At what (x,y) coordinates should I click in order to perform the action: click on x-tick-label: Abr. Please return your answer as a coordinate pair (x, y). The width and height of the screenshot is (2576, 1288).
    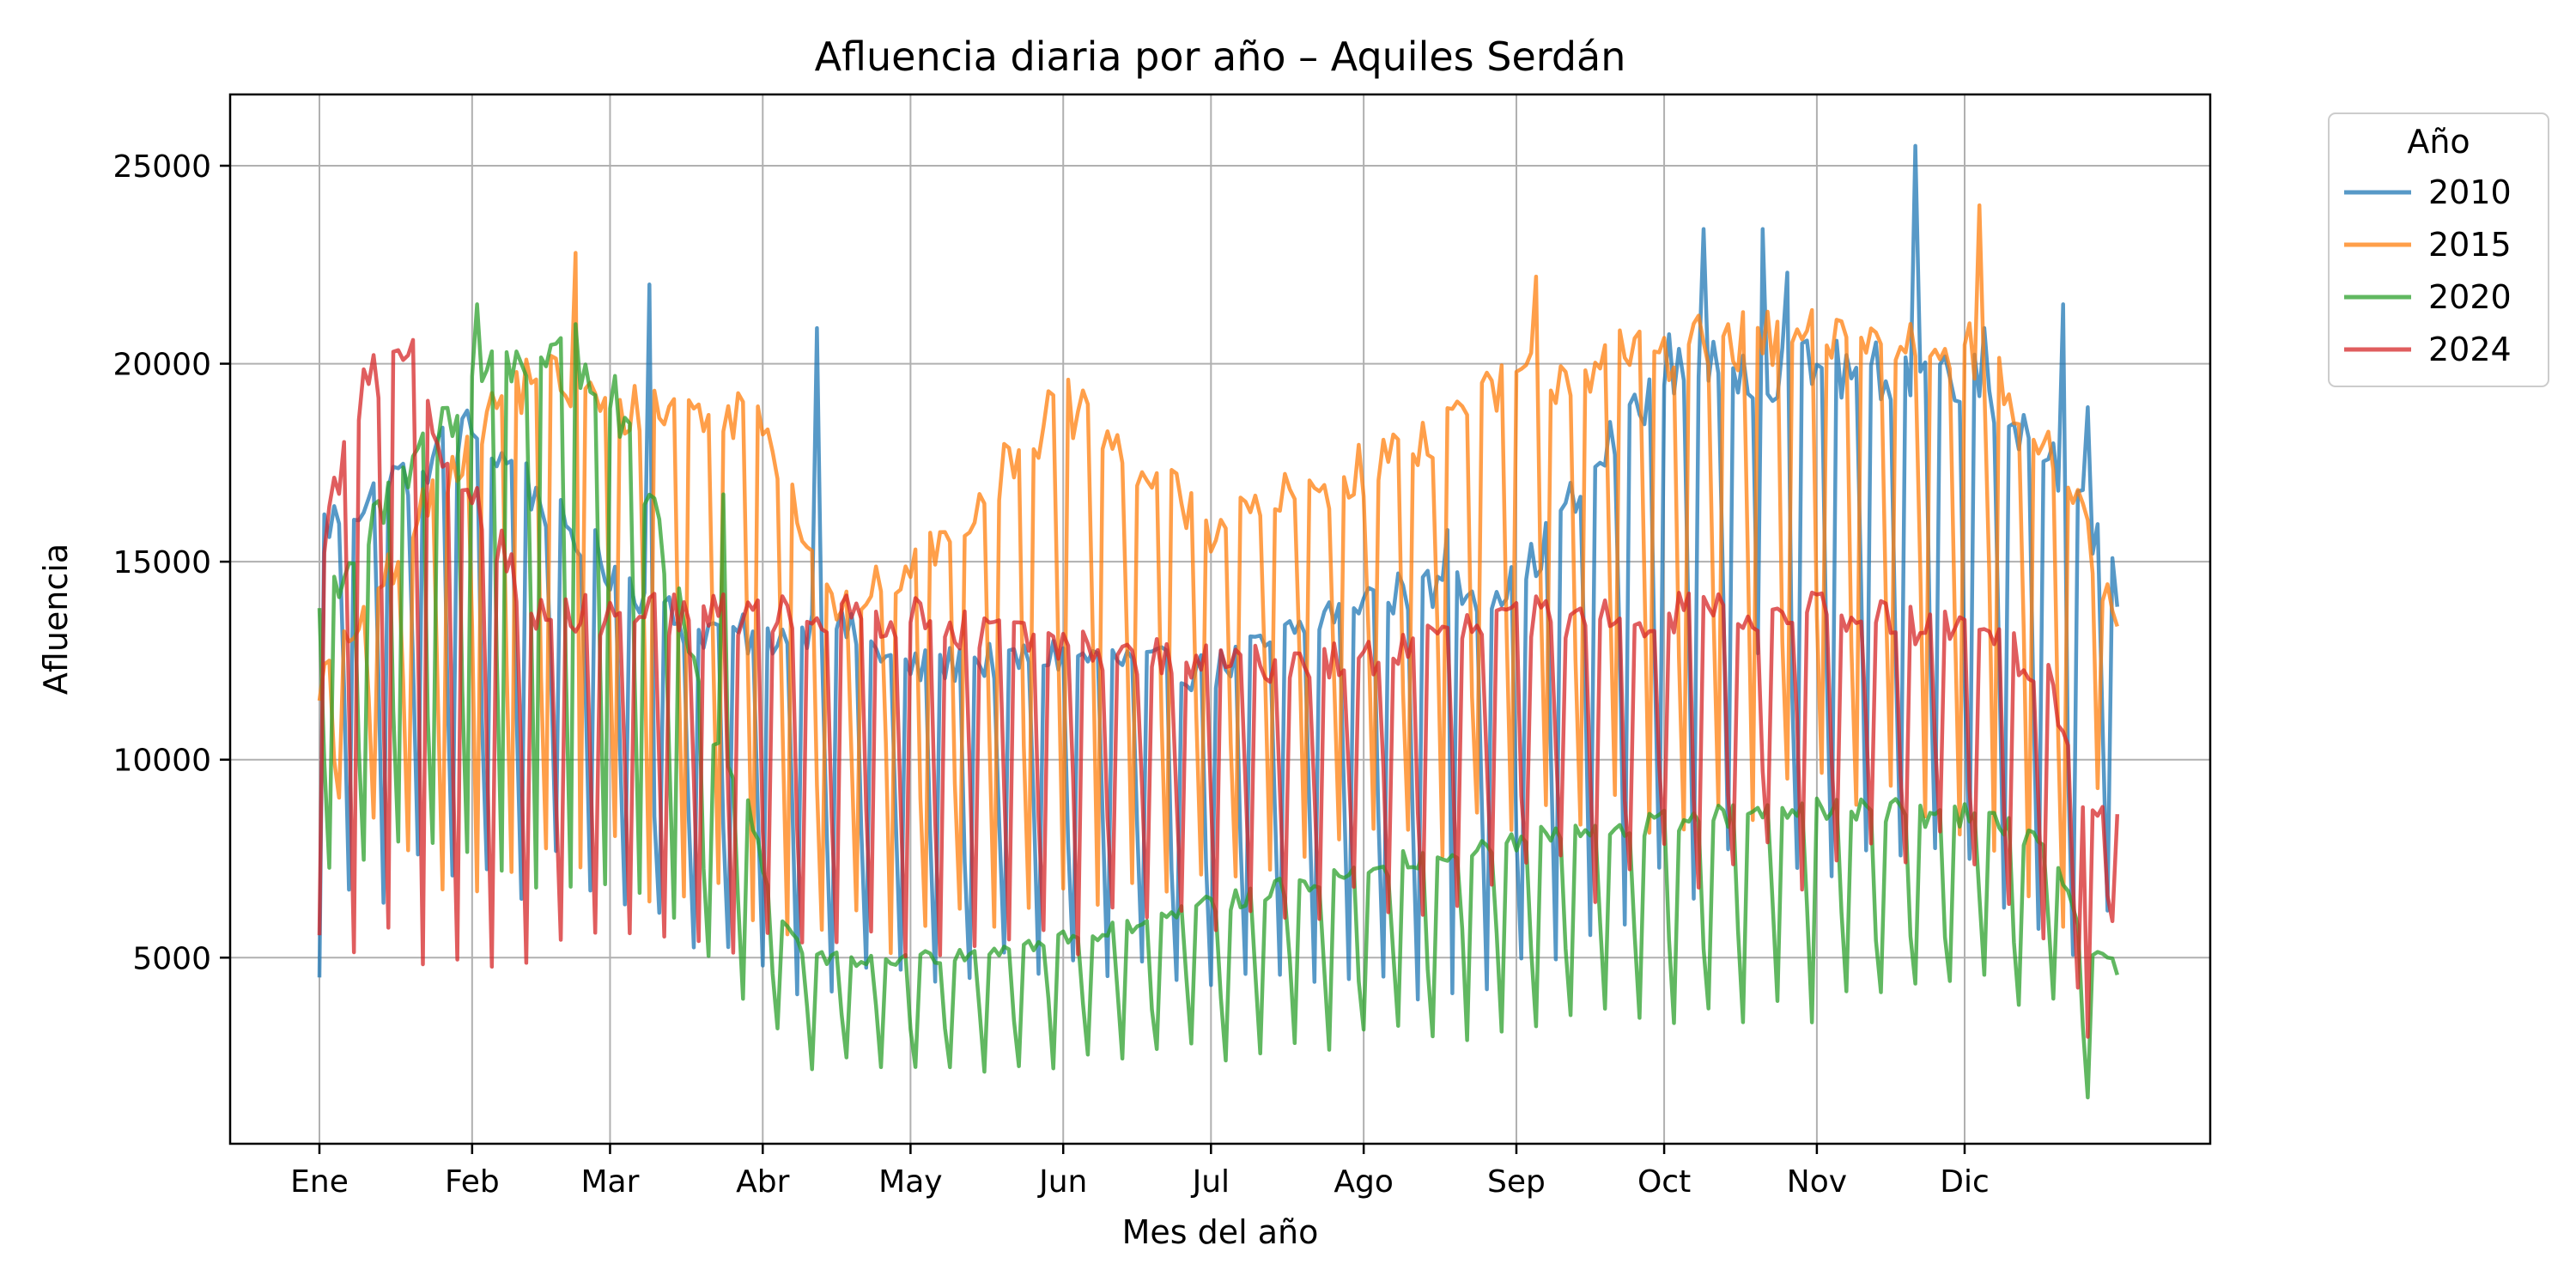
    Looking at the image, I should click on (762, 1182).